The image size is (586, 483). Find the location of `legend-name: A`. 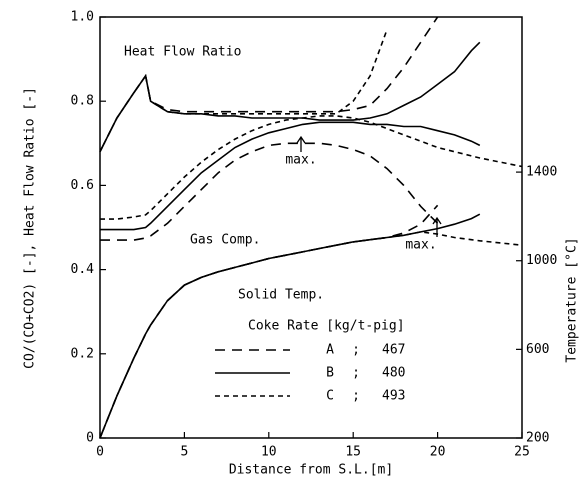

legend-name: A is located at coordinates (330, 350).